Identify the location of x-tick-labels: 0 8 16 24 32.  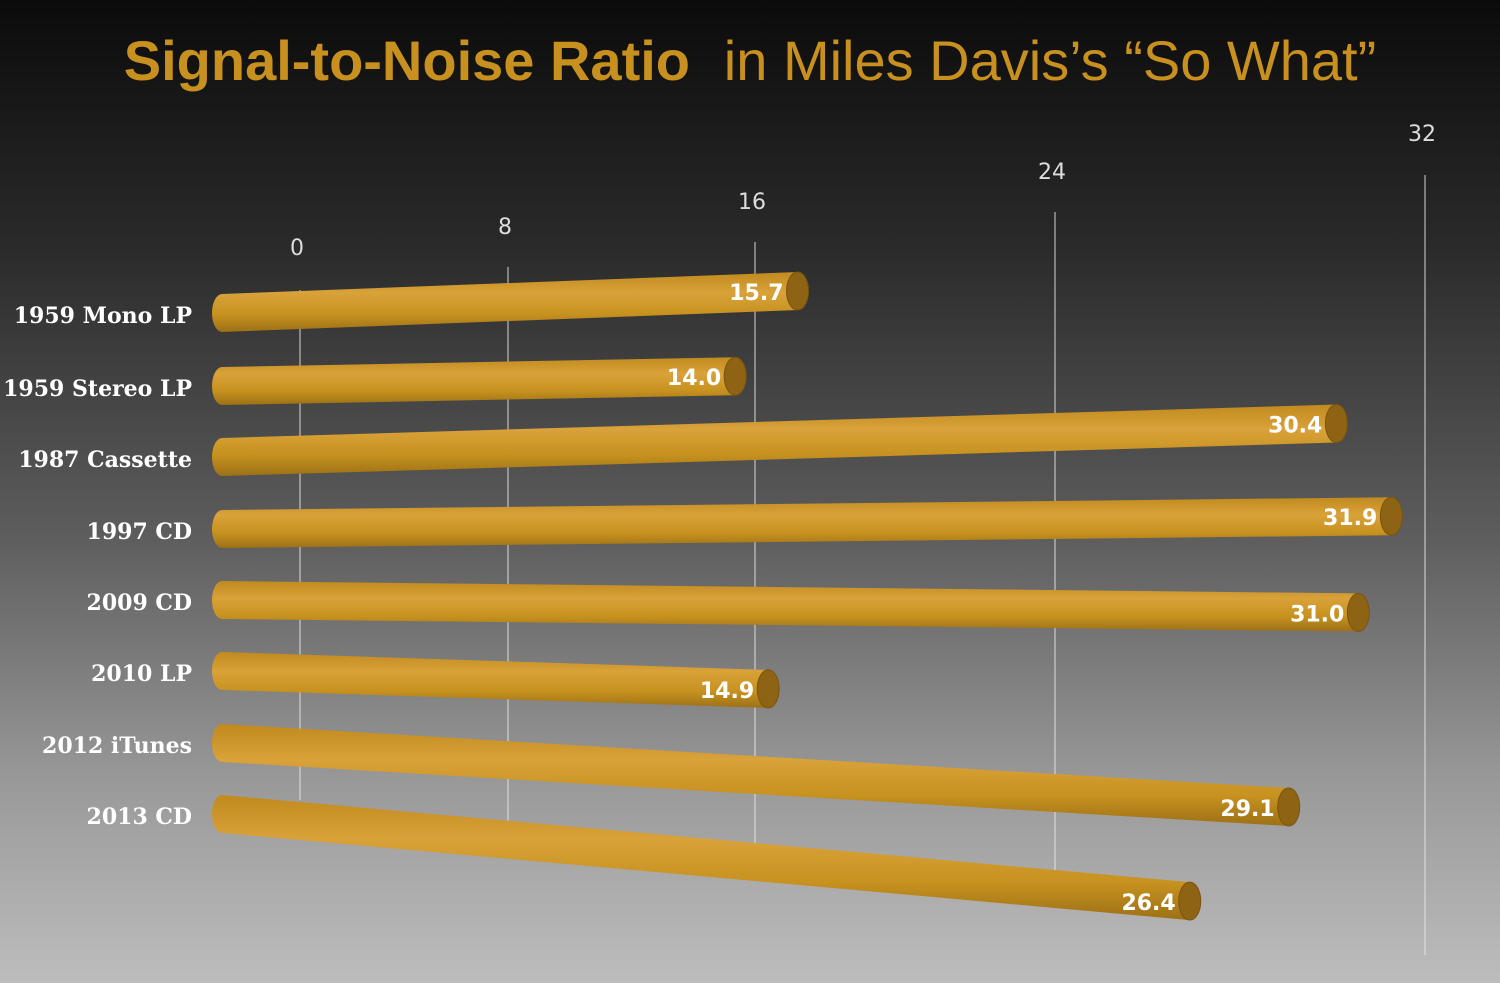
(863, 191).